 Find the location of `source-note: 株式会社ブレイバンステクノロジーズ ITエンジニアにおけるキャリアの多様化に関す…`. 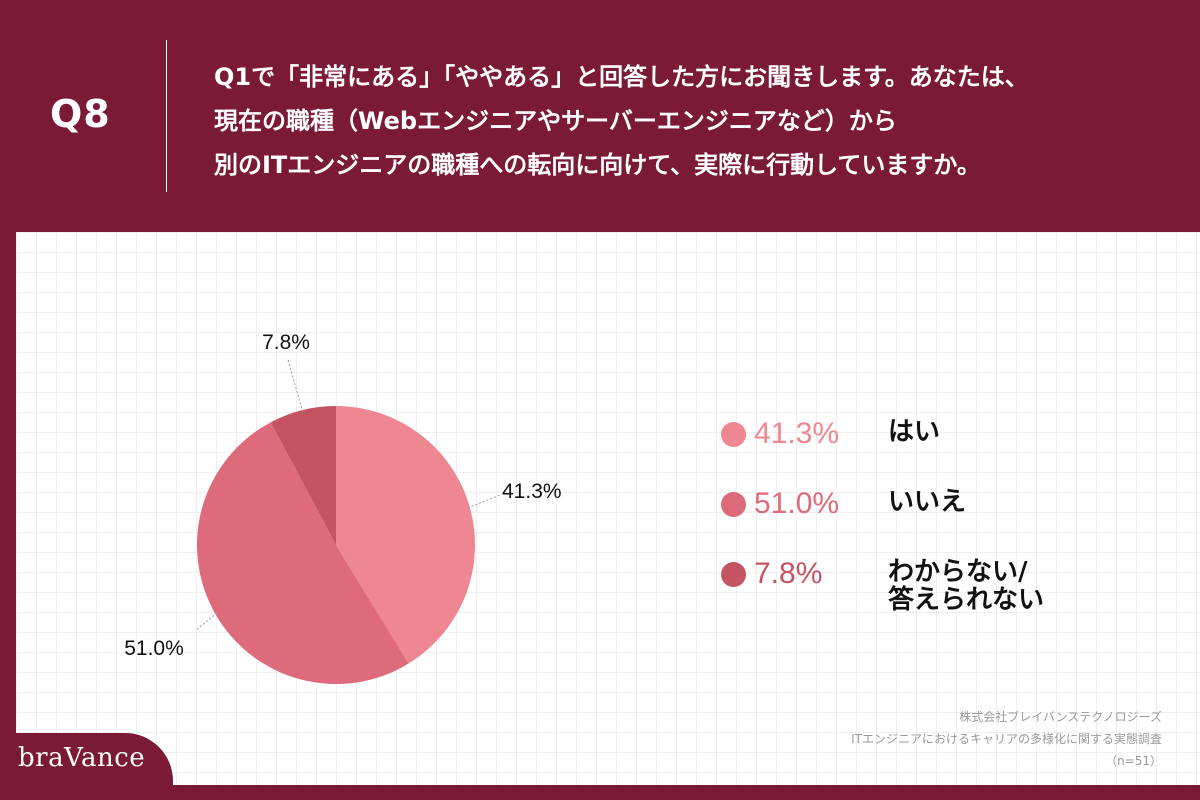

source-note: 株式会社ブレイバンステクノロジーズ ITエンジニアにおけるキャリアの多様化に関す… is located at coordinates (1006, 739).